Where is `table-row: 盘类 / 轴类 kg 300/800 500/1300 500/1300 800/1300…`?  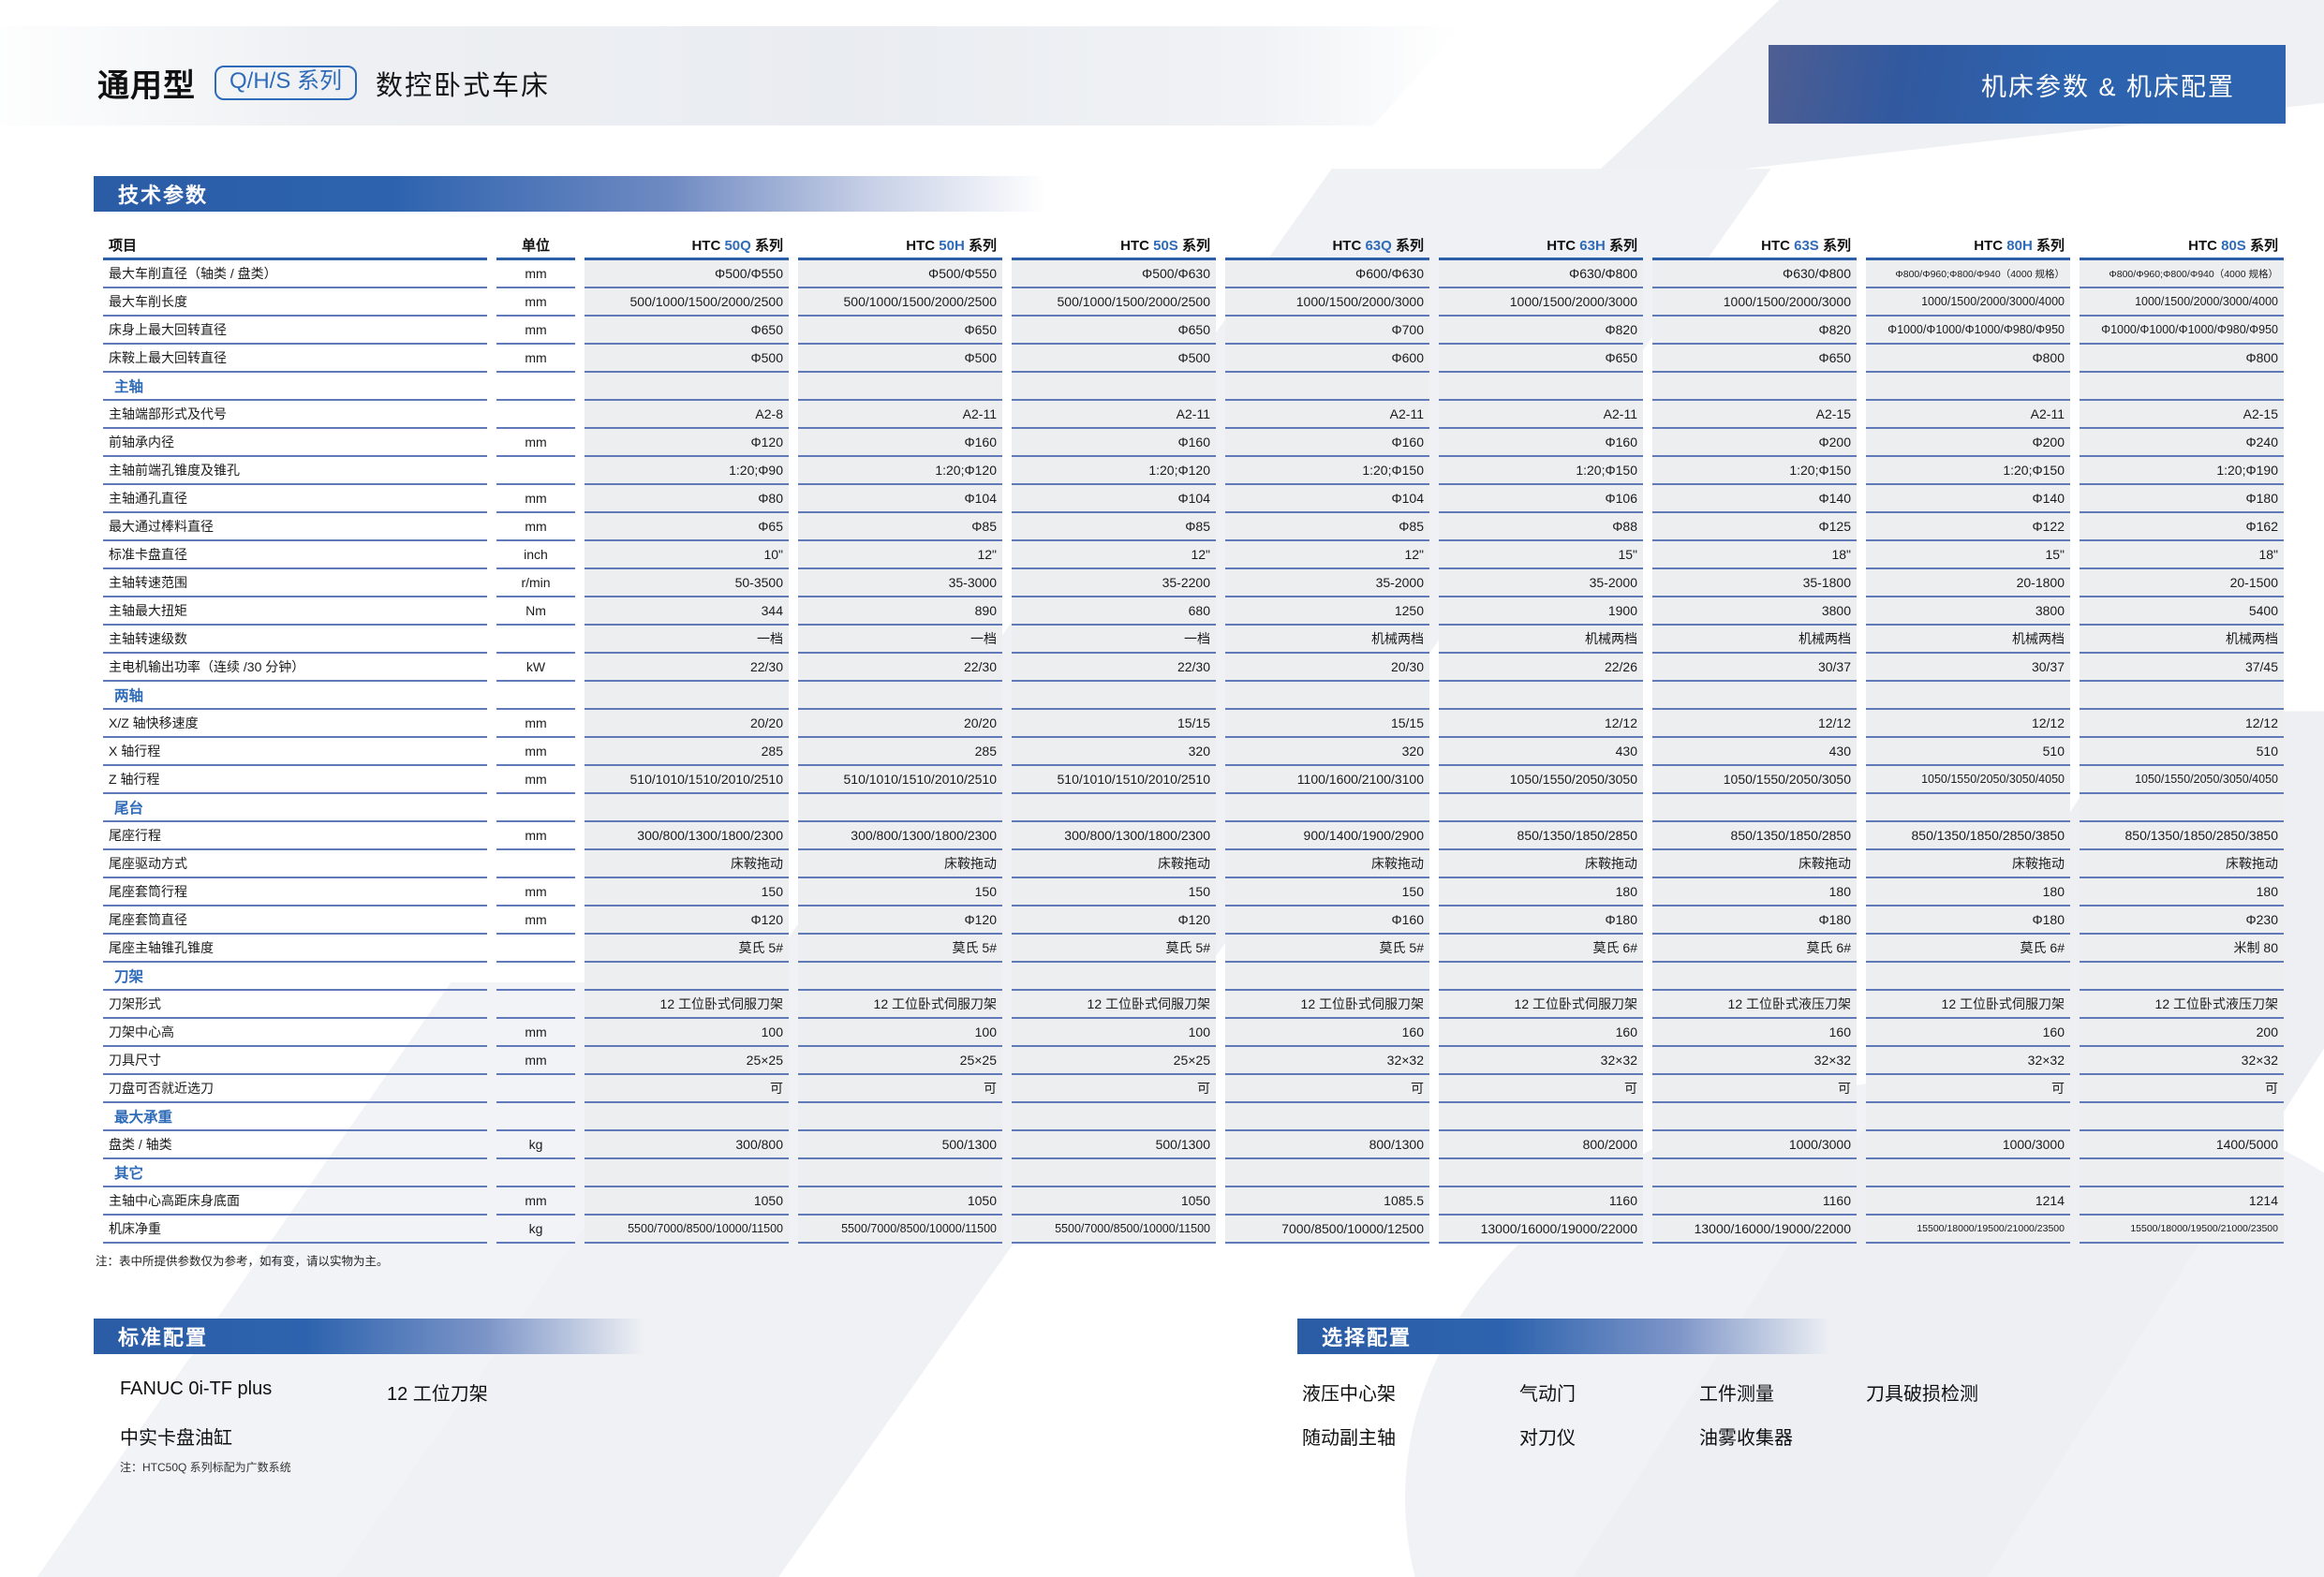 table-row: 盘类 / 轴类 kg 300/800 500/1300 500/1300 800/1300… is located at coordinates (1194, 1145).